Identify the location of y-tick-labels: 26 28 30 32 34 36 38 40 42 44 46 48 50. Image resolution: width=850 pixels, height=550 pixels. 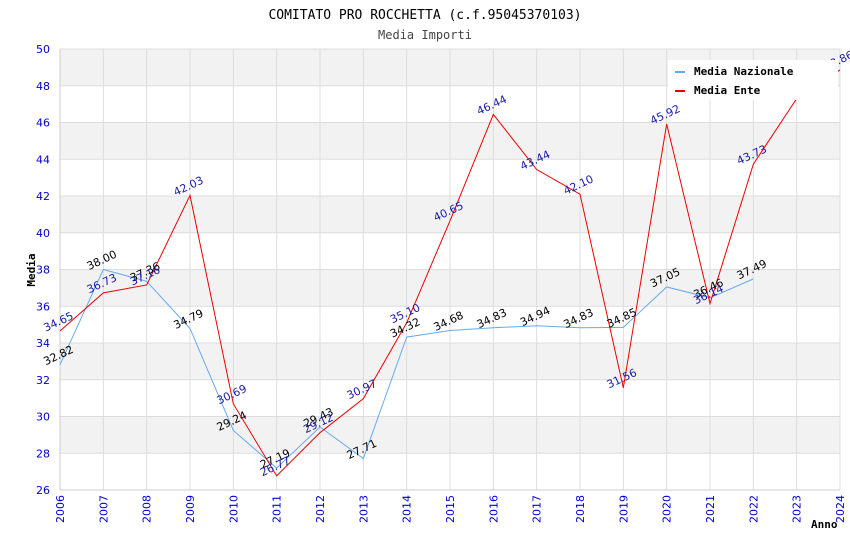
(43, 270).